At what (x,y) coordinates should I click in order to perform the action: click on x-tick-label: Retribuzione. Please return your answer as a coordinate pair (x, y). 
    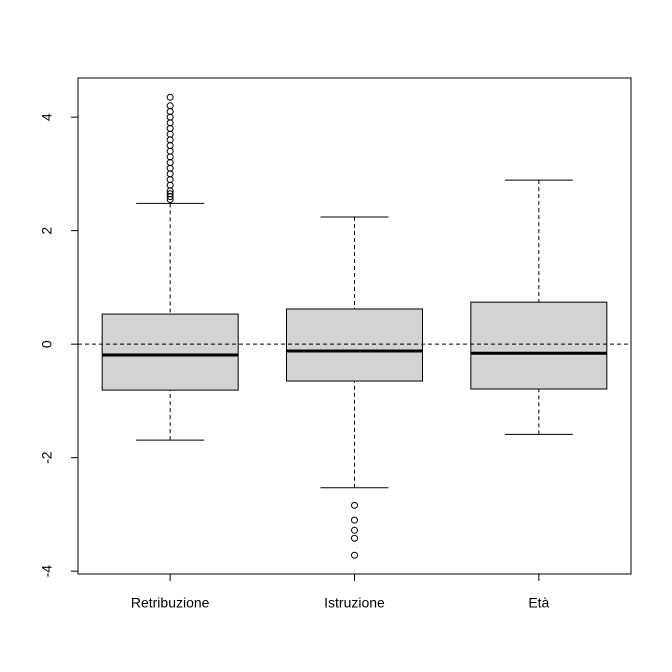
    Looking at the image, I should click on (170, 603).